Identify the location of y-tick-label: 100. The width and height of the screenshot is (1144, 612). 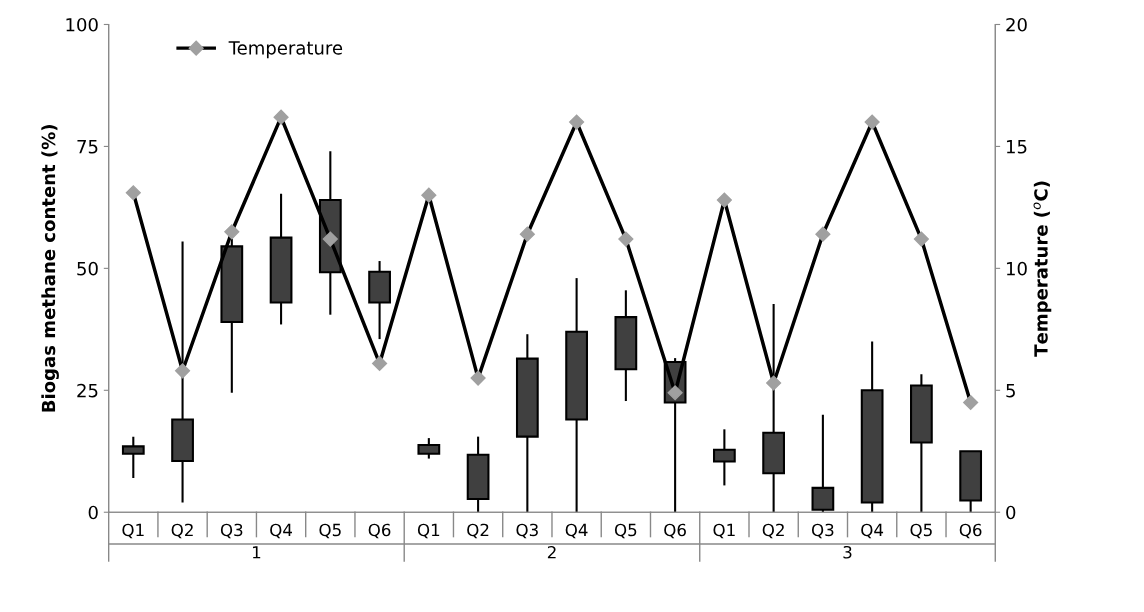
(82, 24).